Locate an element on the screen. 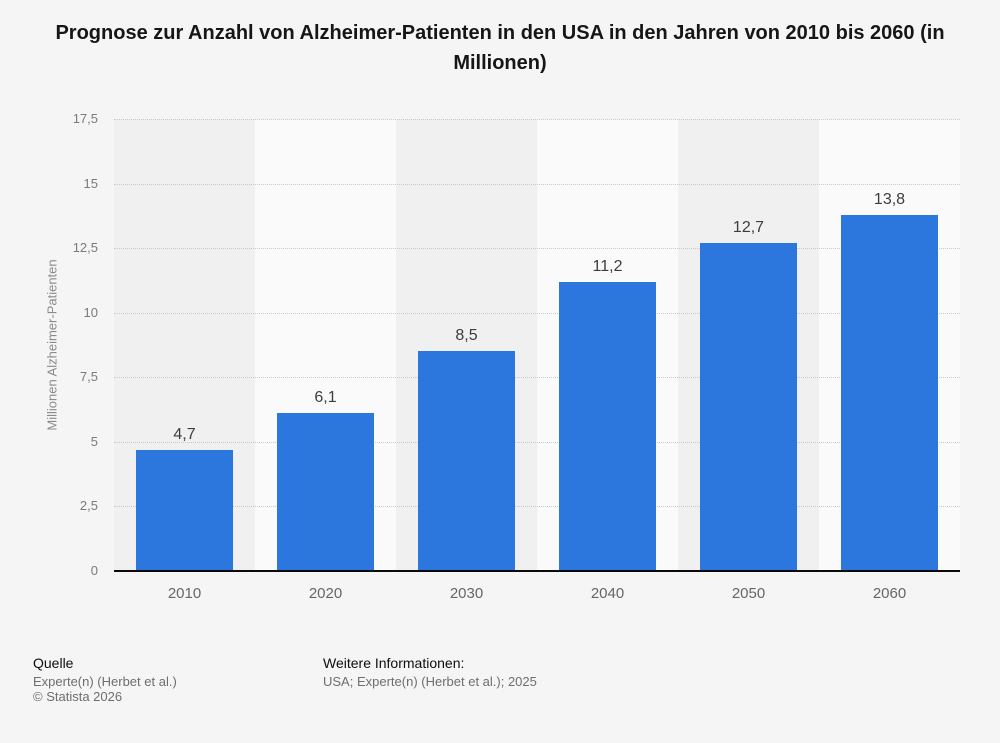 This screenshot has height=743, width=1000. y-tick-label: 2,5 is located at coordinates (88, 506).